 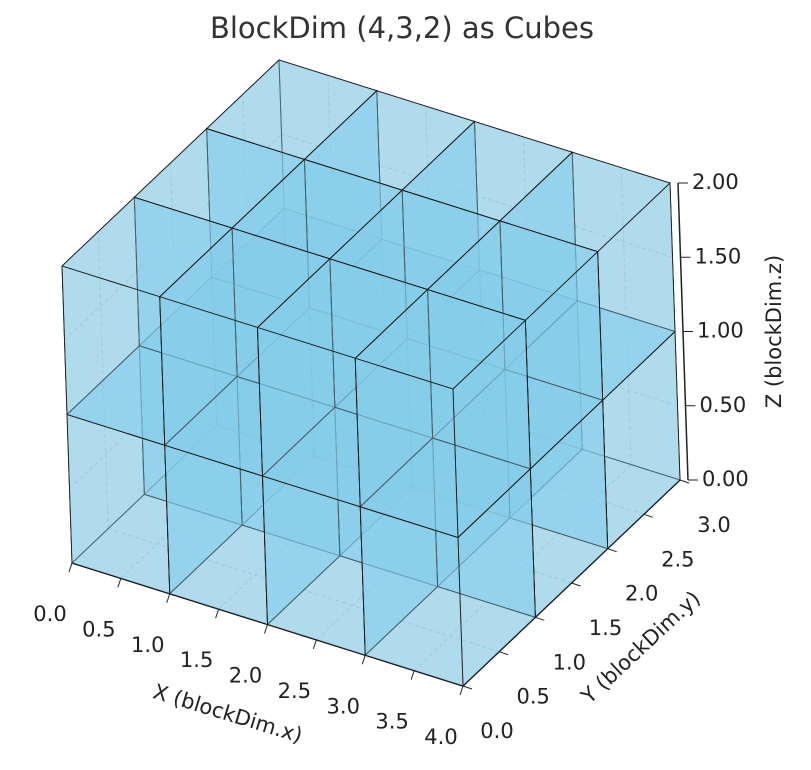 I want to click on x-tick-label: 0.5, so click(x=98, y=629).